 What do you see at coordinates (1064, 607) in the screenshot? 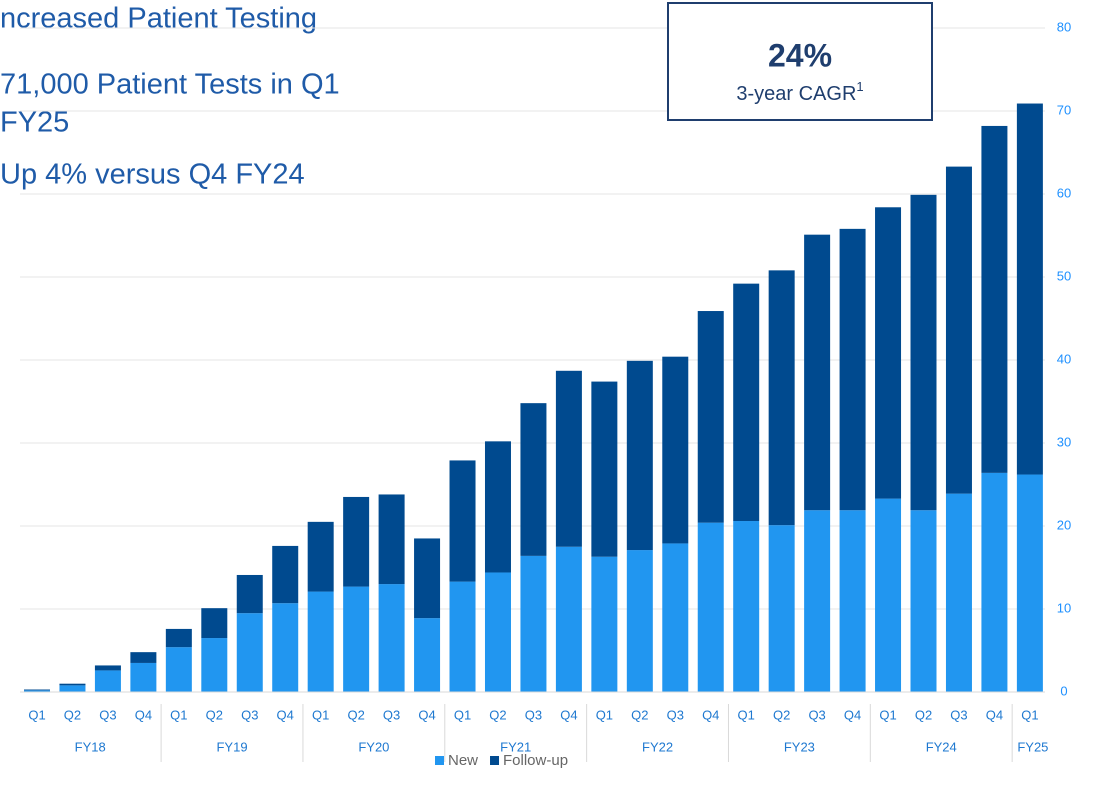
I see `y-tick-label: 10` at bounding box center [1064, 607].